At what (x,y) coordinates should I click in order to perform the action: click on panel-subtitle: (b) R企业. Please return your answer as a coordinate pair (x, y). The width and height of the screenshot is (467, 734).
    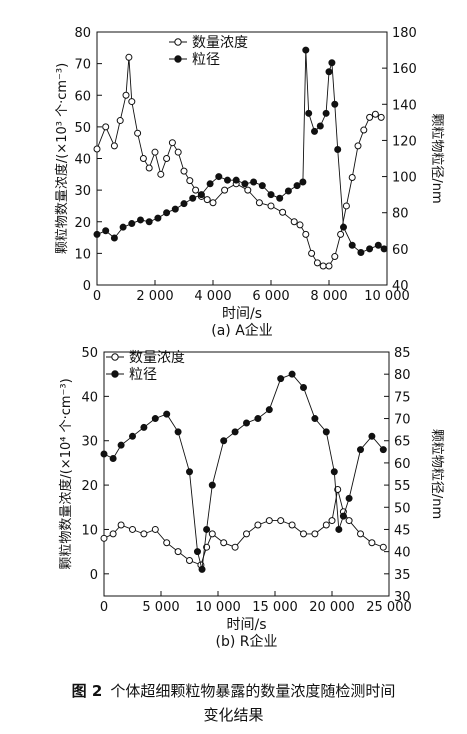
    Looking at the image, I should click on (247, 641).